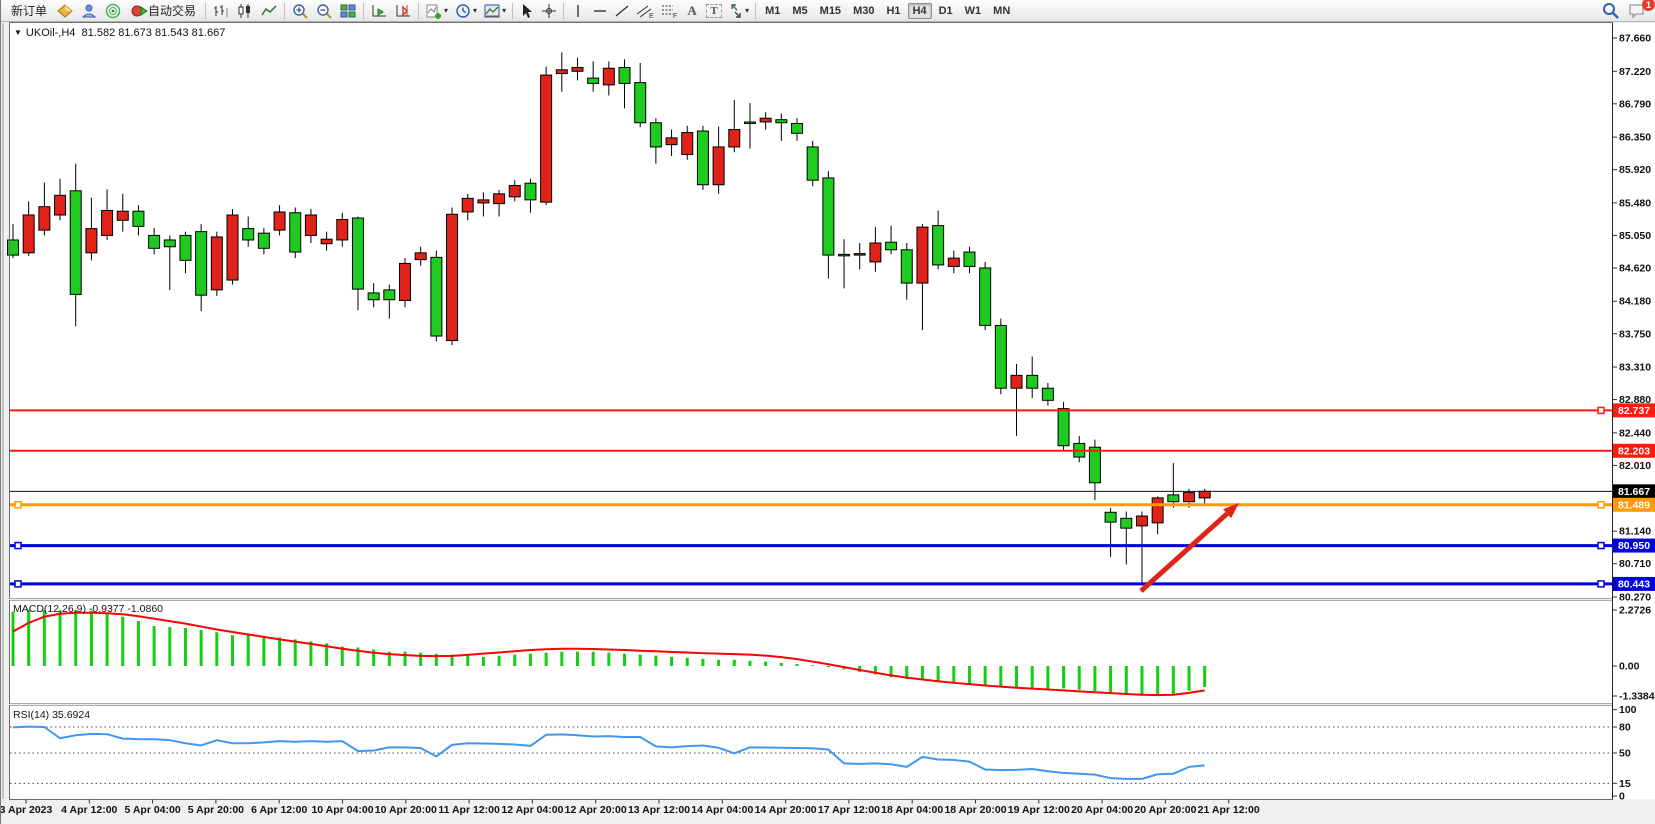  I want to click on time-label: 19 Apr 12:00, so click(1039, 810).